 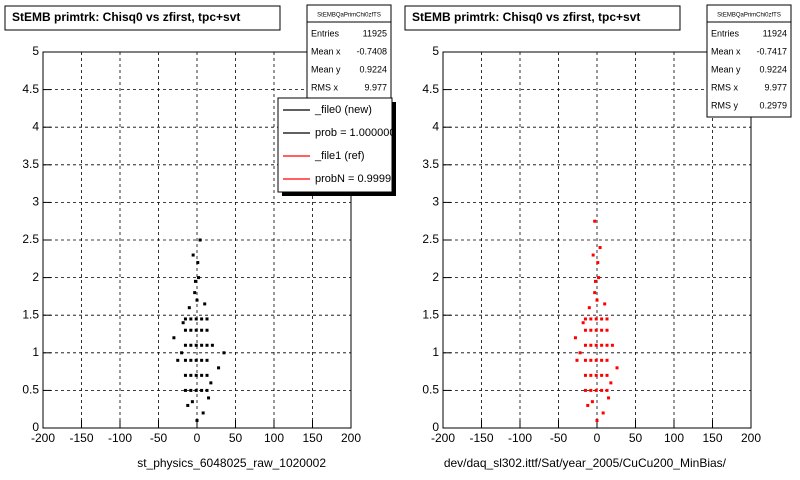 I want to click on x-axis-label: st_physics_6048025_raw_1020002, so click(x=231, y=463).